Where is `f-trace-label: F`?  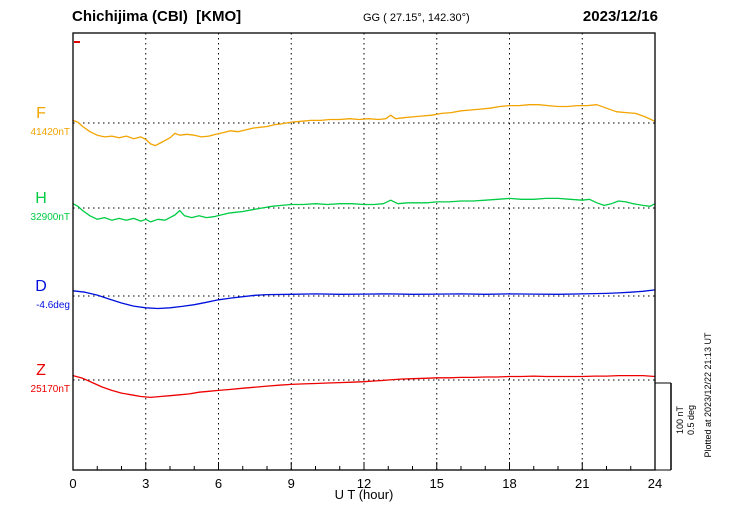 f-trace-label: F is located at coordinates (41, 114).